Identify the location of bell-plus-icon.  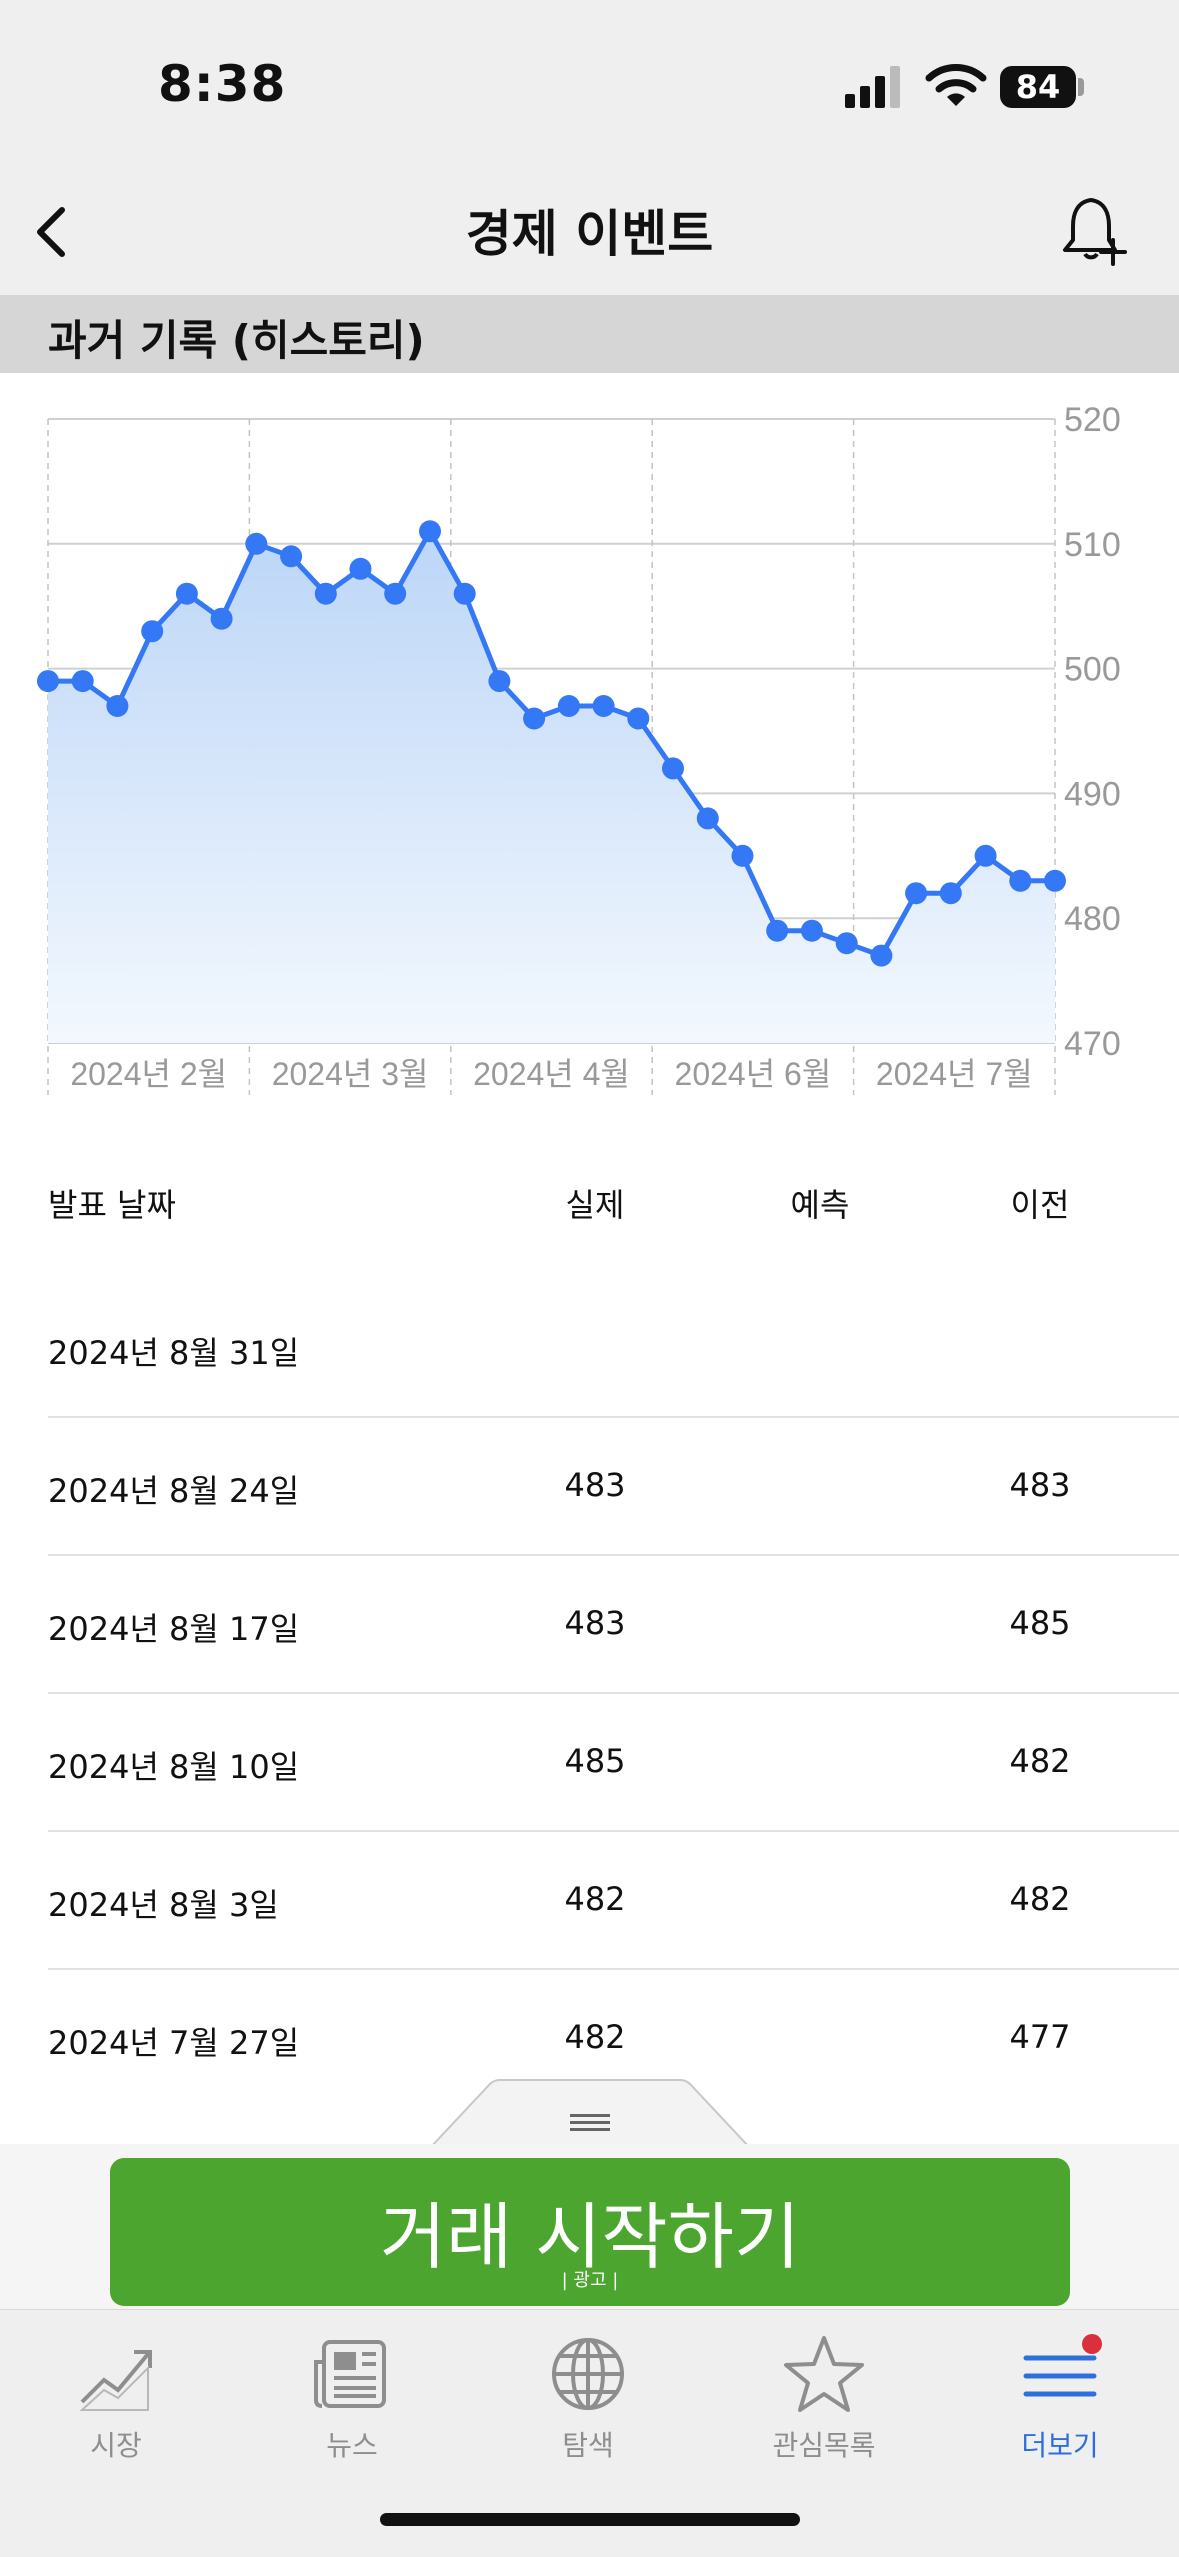
(1095, 230).